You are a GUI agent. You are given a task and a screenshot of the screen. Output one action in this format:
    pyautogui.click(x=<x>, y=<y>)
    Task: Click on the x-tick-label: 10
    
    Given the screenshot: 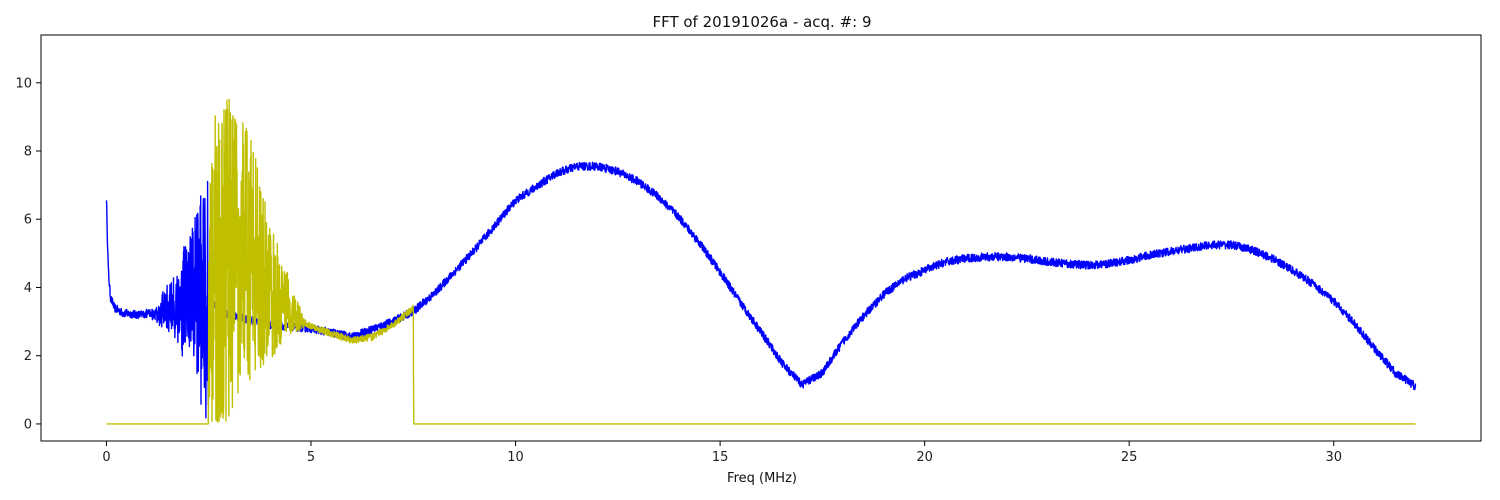 What is the action you would take?
    pyautogui.click(x=515, y=457)
    